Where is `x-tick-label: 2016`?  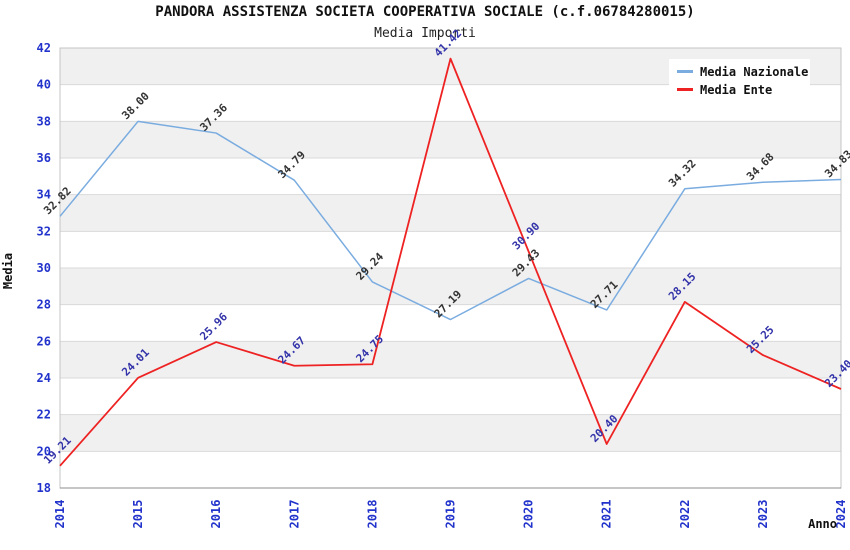
x-tick-label: 2016 is located at coordinates (216, 514).